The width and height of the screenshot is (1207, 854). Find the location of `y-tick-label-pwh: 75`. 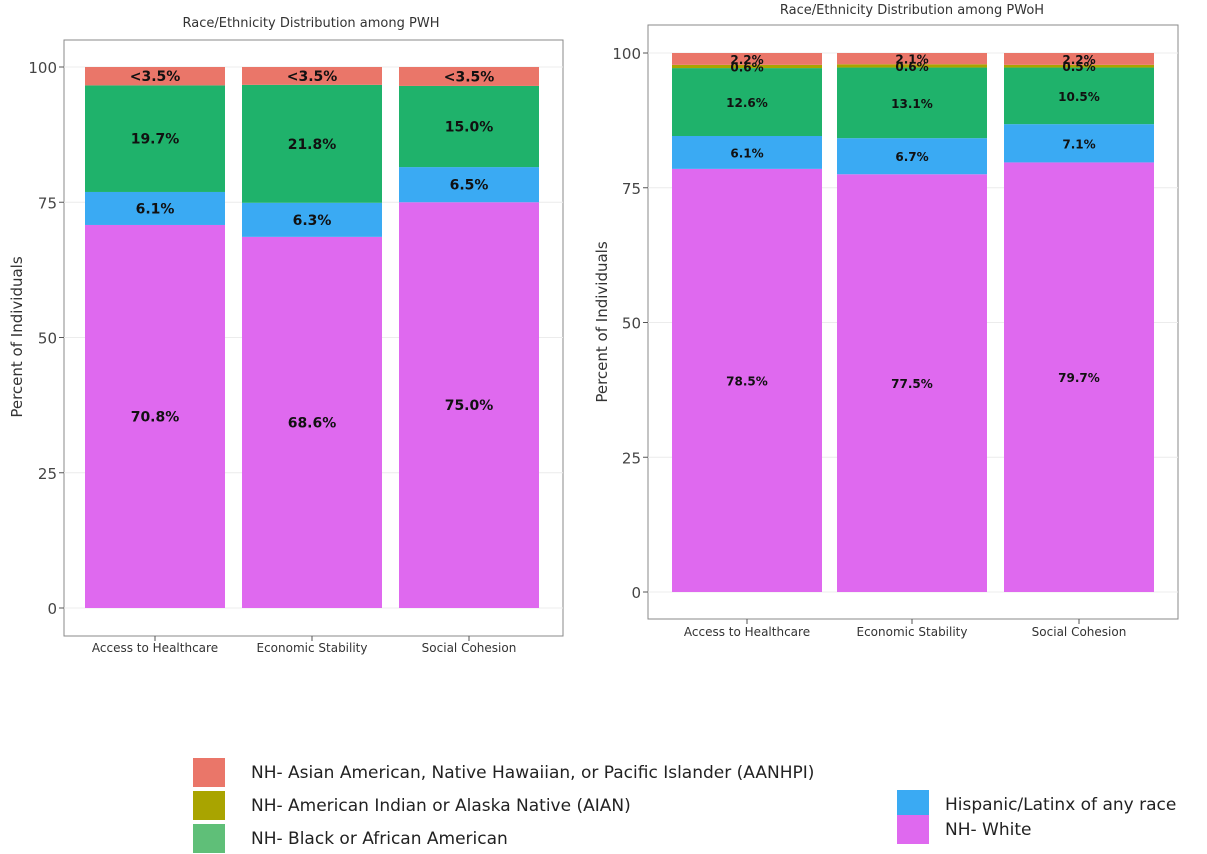

y-tick-label-pwh: 75 is located at coordinates (47, 203).